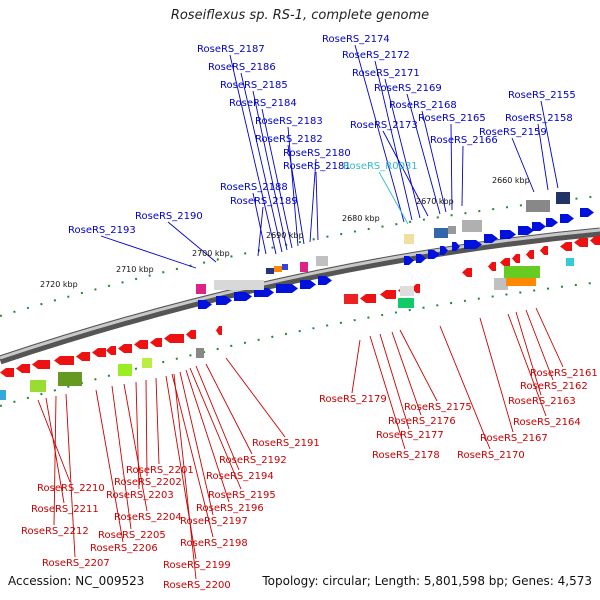 The height and width of the screenshot is (600, 600). What do you see at coordinates (55, 531) in the screenshot?
I see `minus-gene-label: RoseRS_2212` at bounding box center [55, 531].